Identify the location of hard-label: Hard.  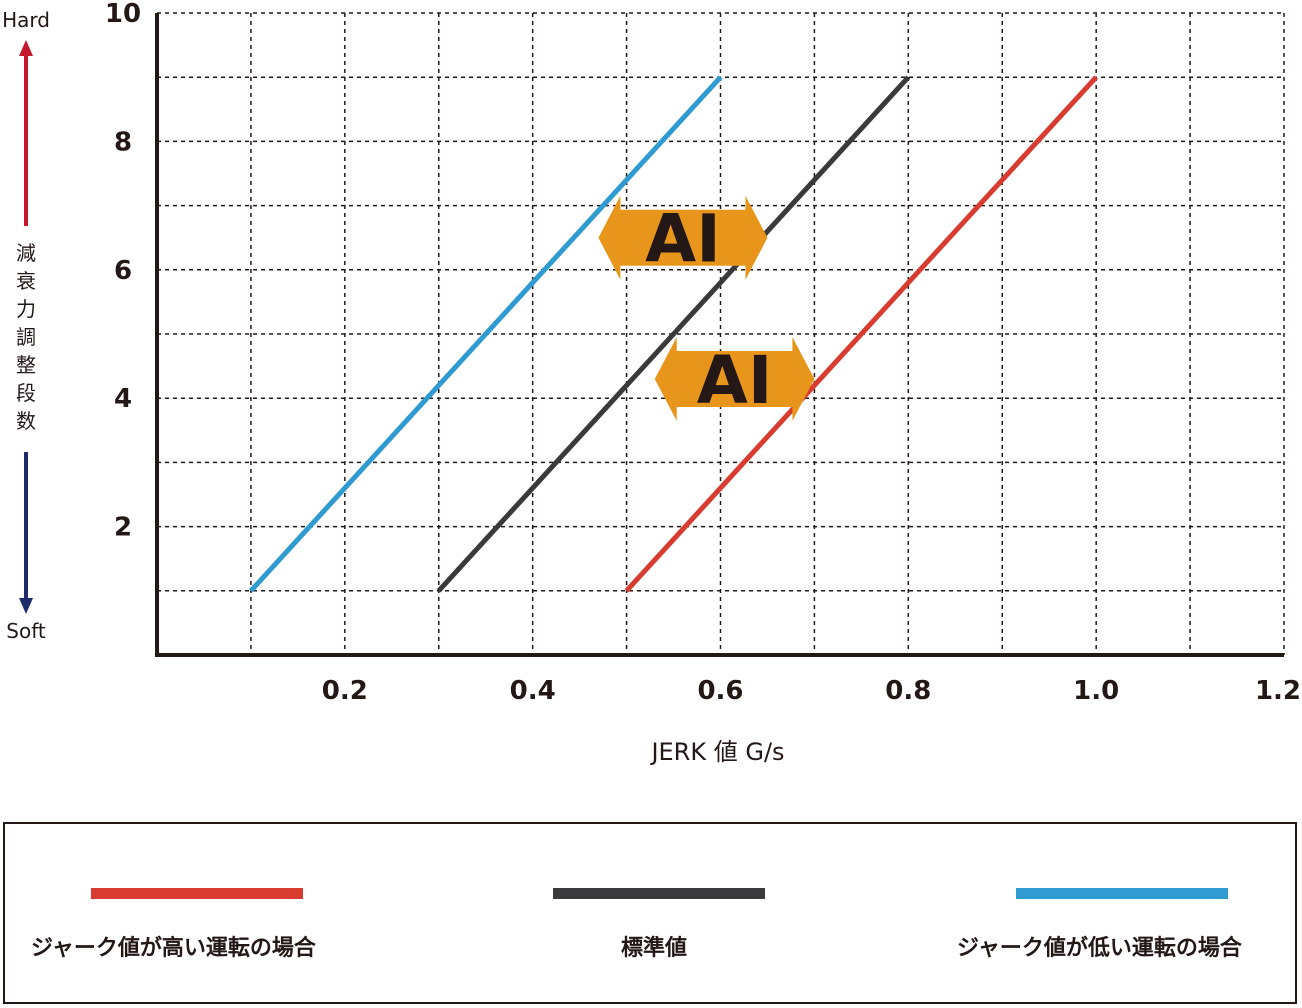
(26, 20).